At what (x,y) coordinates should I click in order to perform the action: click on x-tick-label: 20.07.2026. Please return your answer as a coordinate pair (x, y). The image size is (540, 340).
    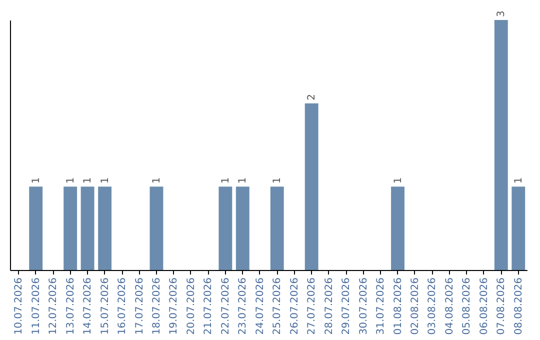
    Looking at the image, I should click on (191, 306).